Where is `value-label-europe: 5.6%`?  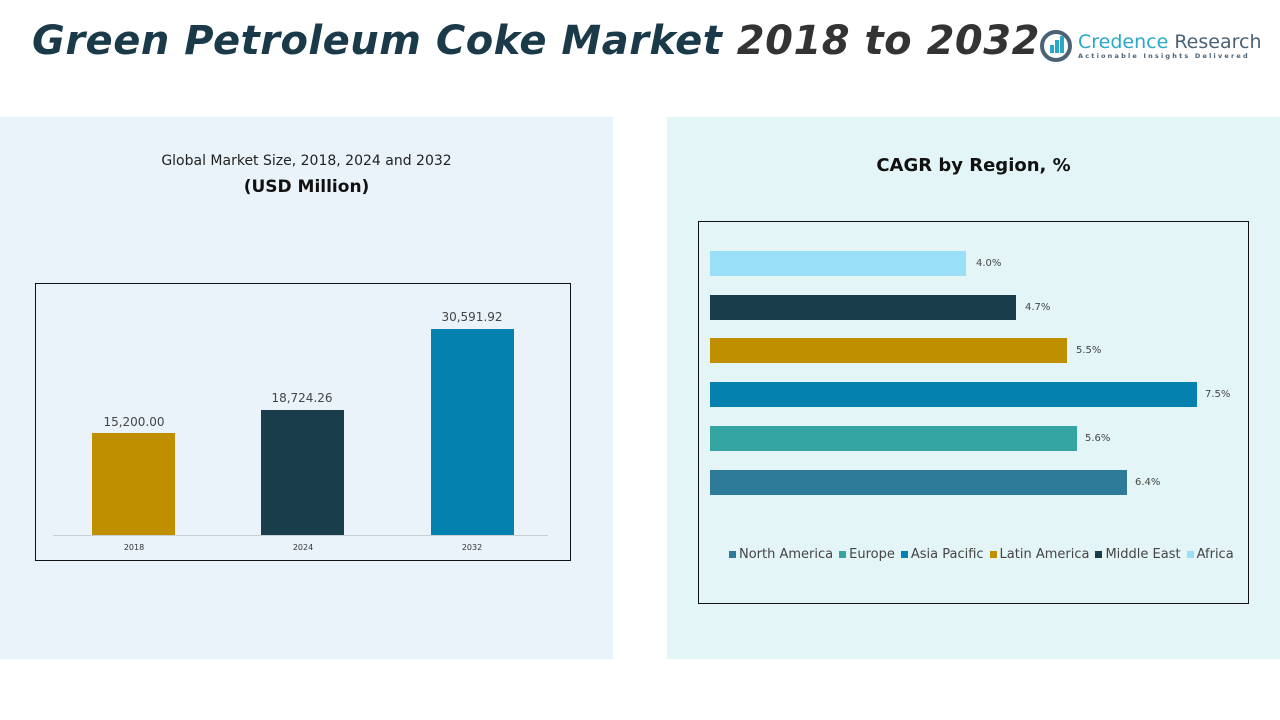
value-label-europe: 5.6% is located at coordinates (1098, 438).